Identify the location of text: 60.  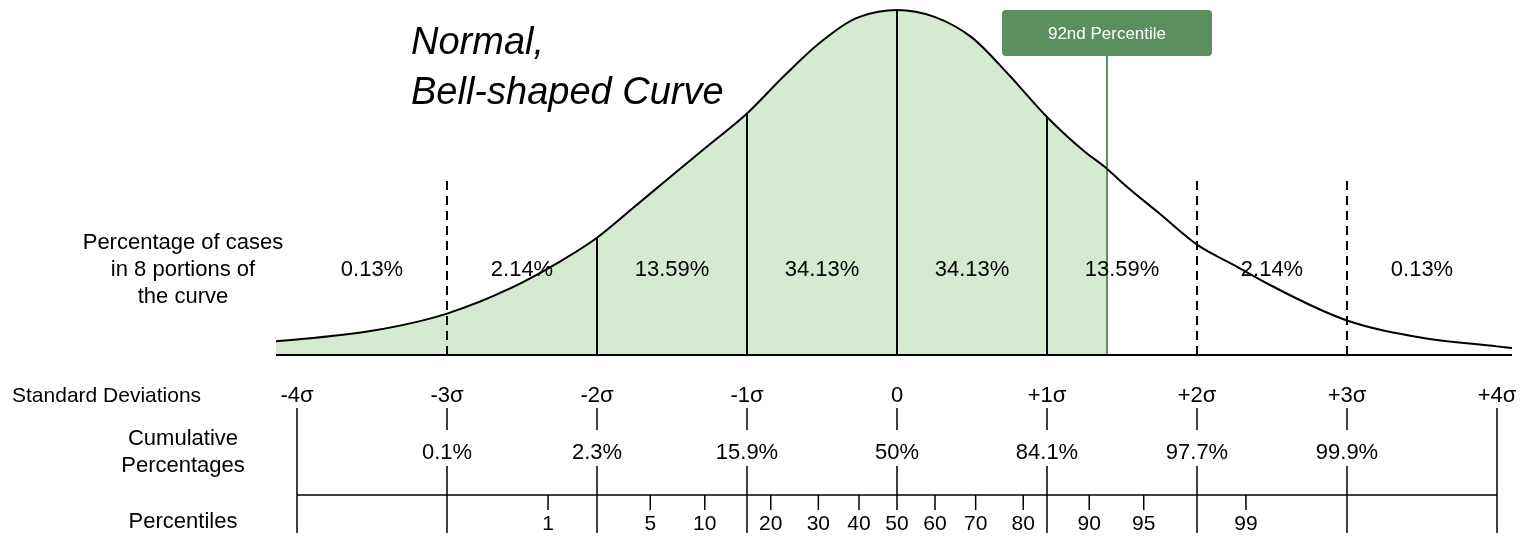
(935, 522).